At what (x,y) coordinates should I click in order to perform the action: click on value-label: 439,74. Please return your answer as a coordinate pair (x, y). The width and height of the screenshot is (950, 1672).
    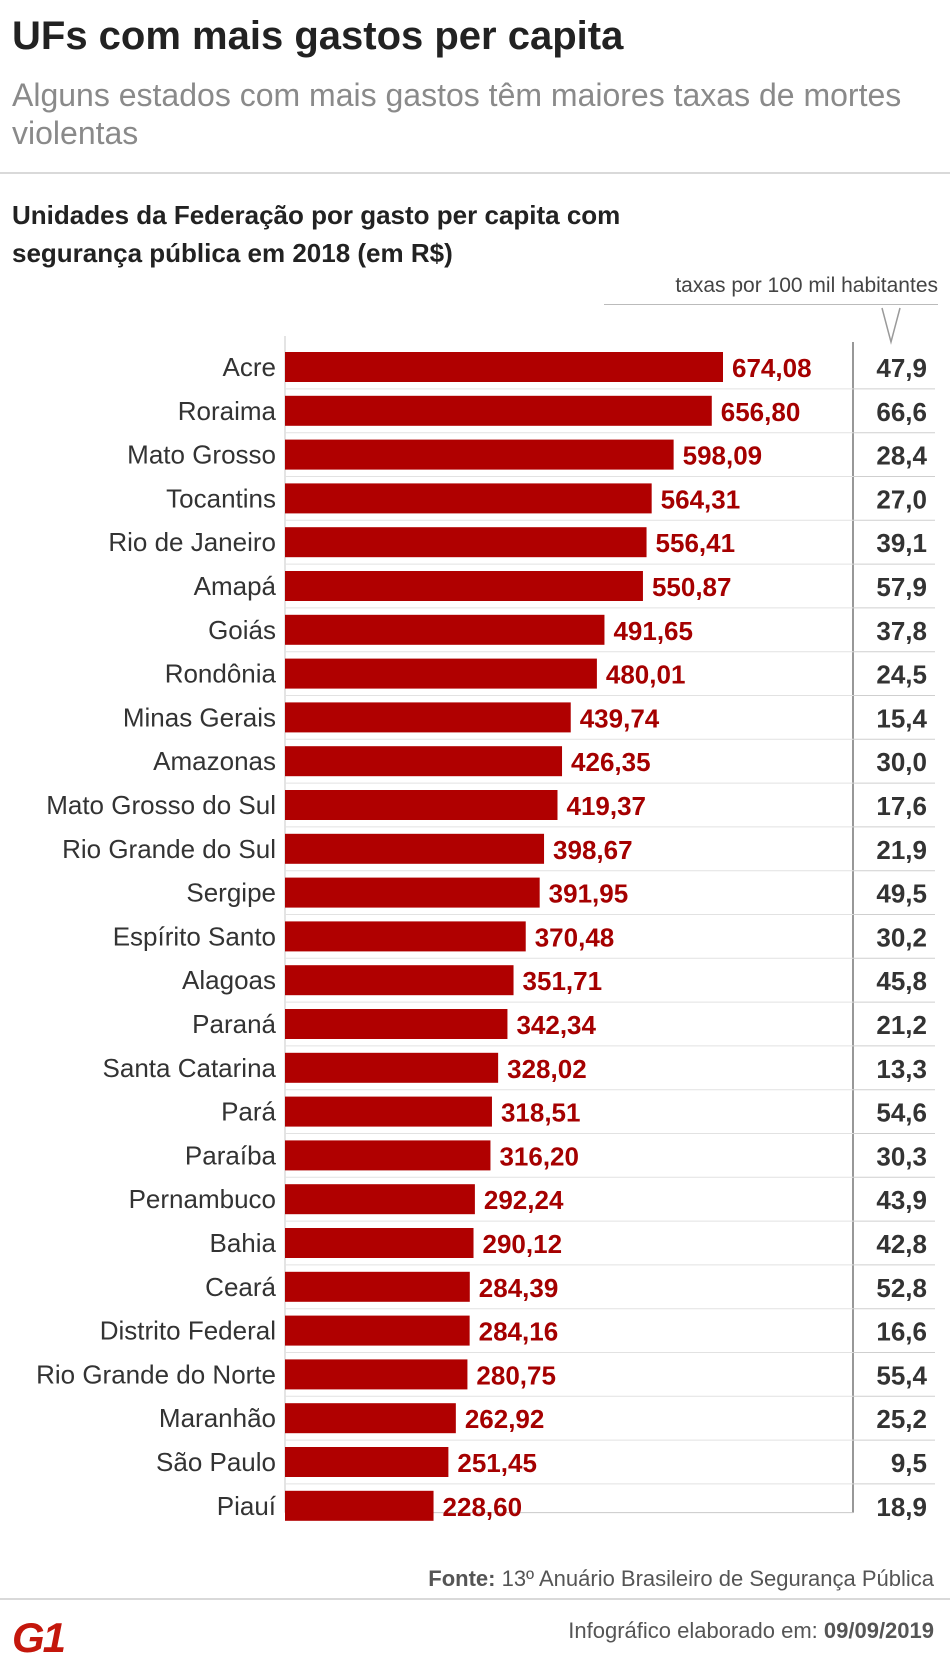
    Looking at the image, I should click on (620, 718).